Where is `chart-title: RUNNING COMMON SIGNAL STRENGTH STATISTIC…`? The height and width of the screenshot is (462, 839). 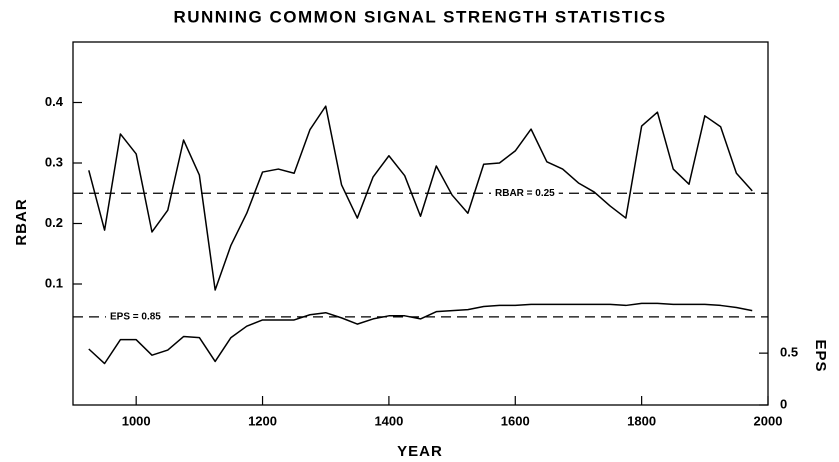
chart-title: RUNNING COMMON SIGNAL STRENGTH STATISTIC… is located at coordinates (419, 16).